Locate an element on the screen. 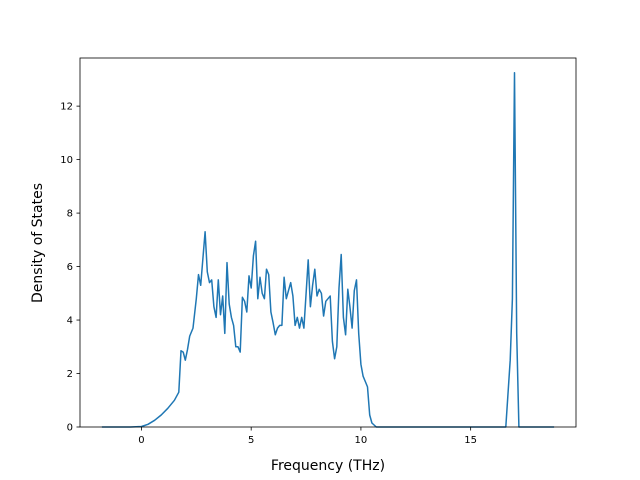 The width and height of the screenshot is (640, 480). x-tick-label: 15 is located at coordinates (470, 440).